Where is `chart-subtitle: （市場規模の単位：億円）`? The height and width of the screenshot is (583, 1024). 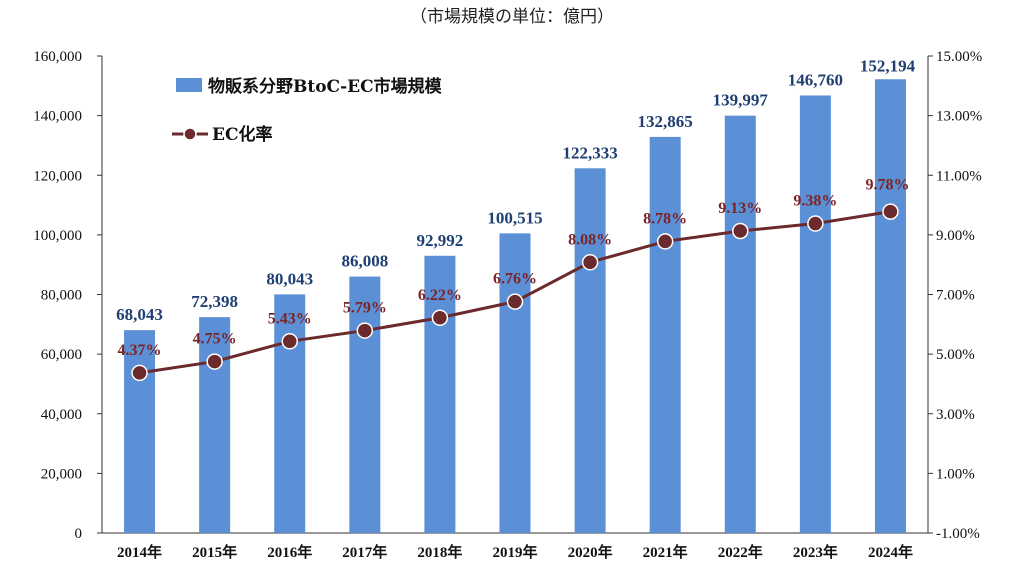
chart-subtitle: （市場規模の単位：億円） is located at coordinates (512, 17).